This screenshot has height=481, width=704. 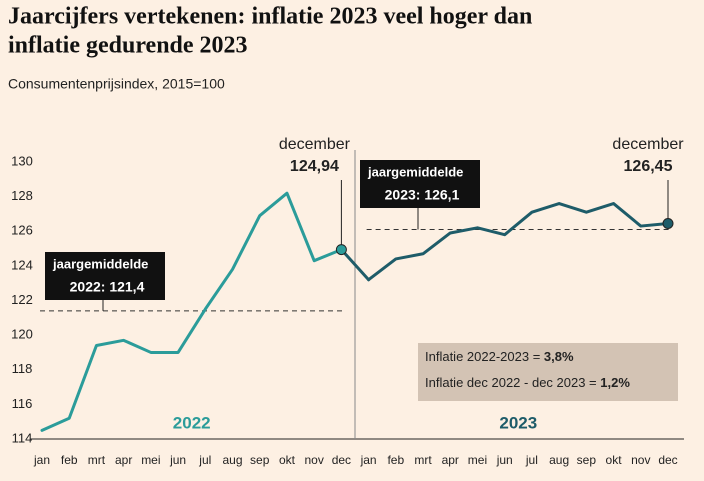 What do you see at coordinates (128, 46) in the screenshot?
I see `chart-title: inflatie gedurende 2023` at bounding box center [128, 46].